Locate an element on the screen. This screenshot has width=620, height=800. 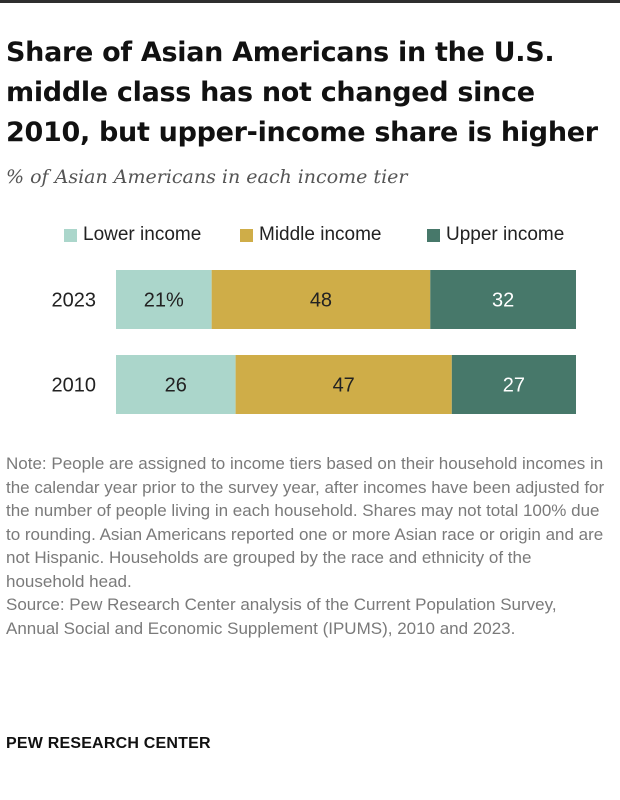
legend-item: Lower income is located at coordinates (132, 235).